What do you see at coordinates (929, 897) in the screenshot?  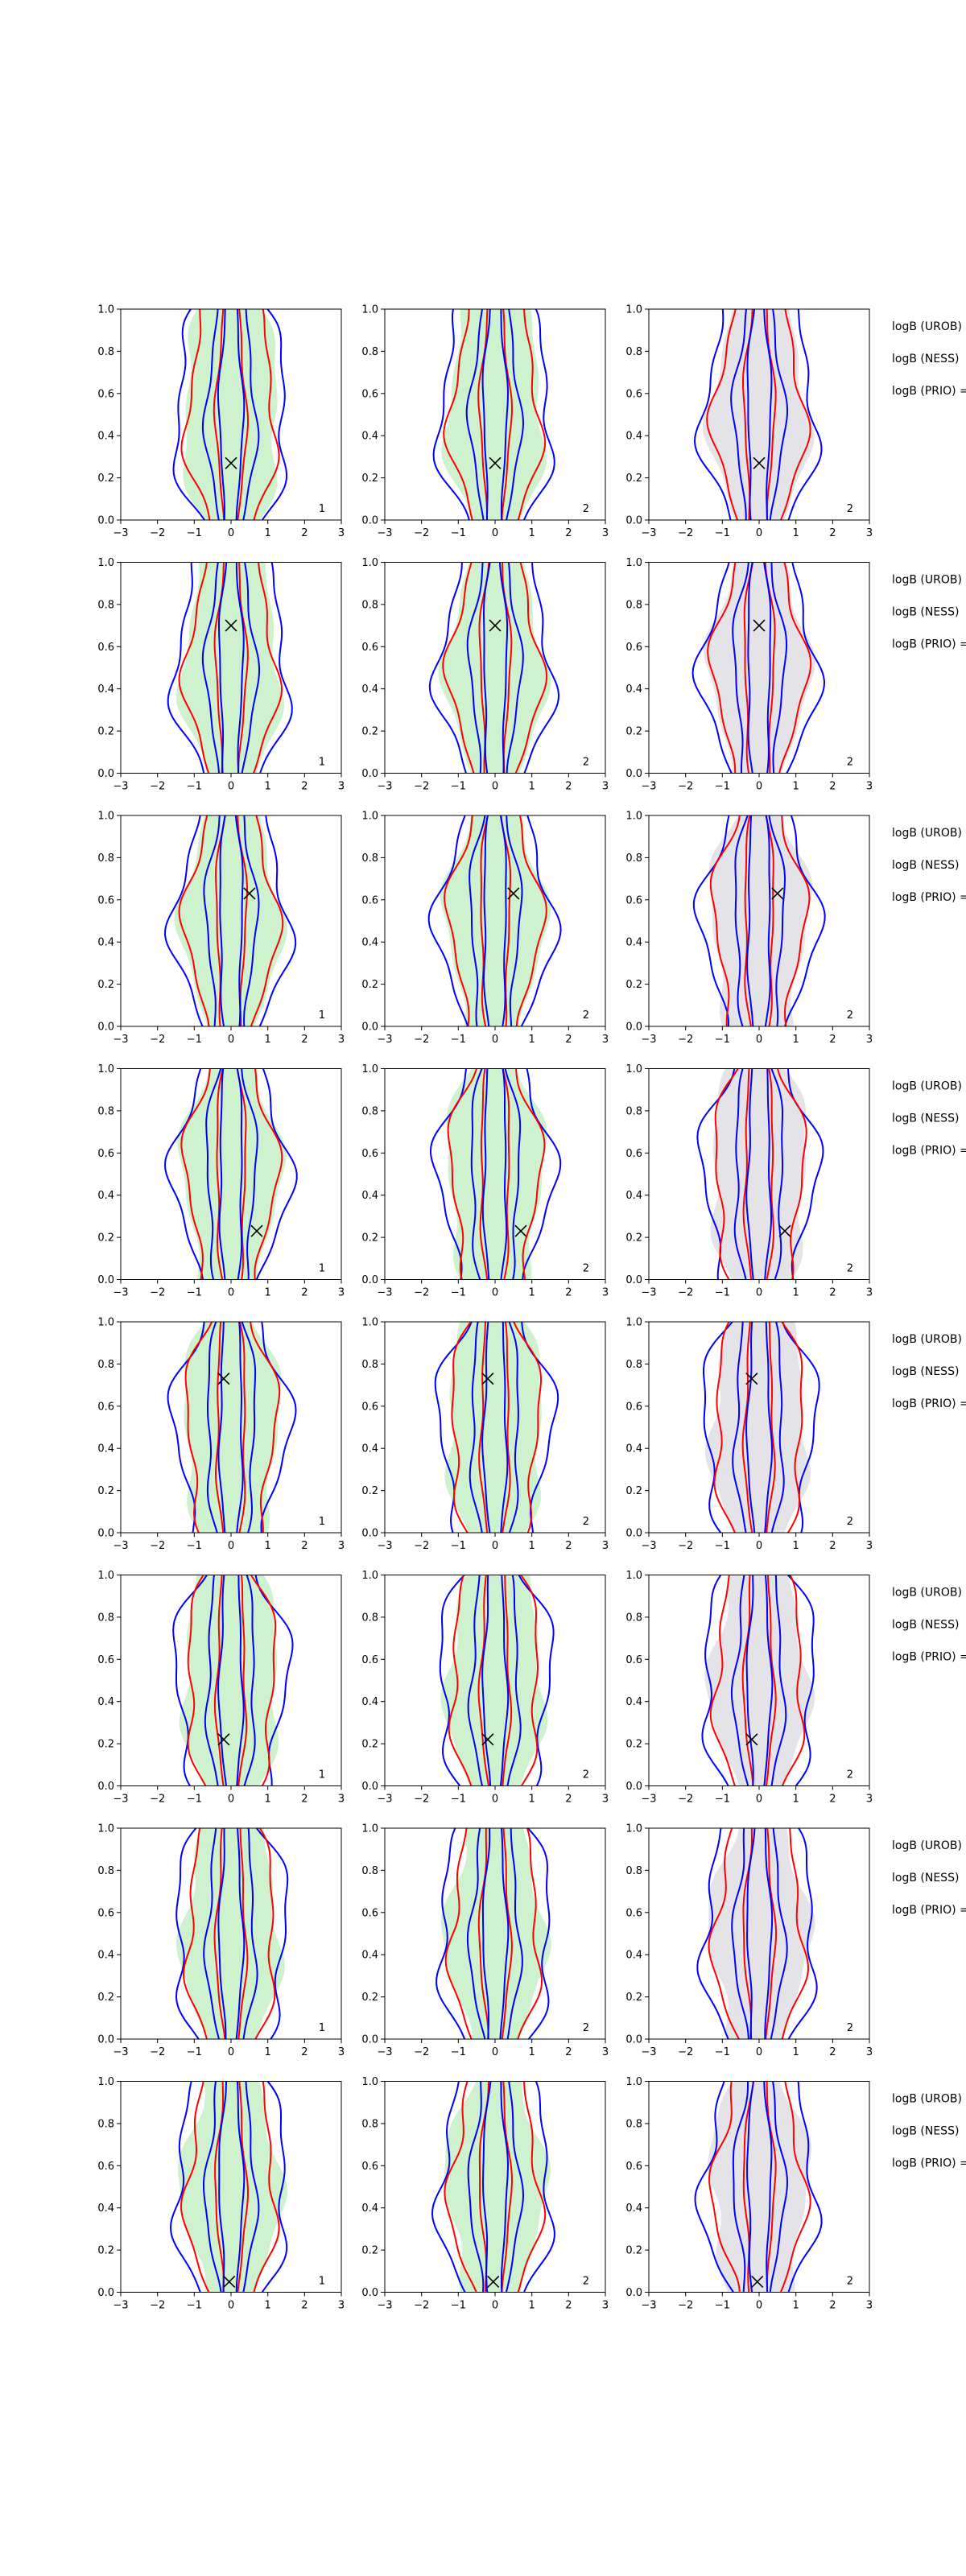 I see `row-note-3: logB (PRIO) =` at bounding box center [929, 897].